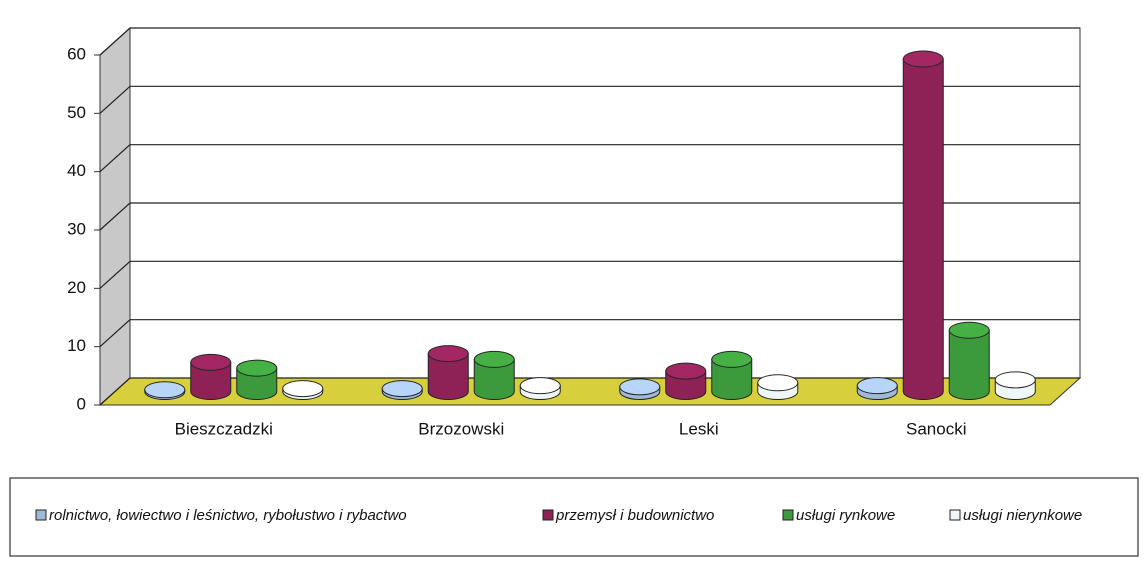  I want to click on y-tick-label: 30, so click(76, 228).